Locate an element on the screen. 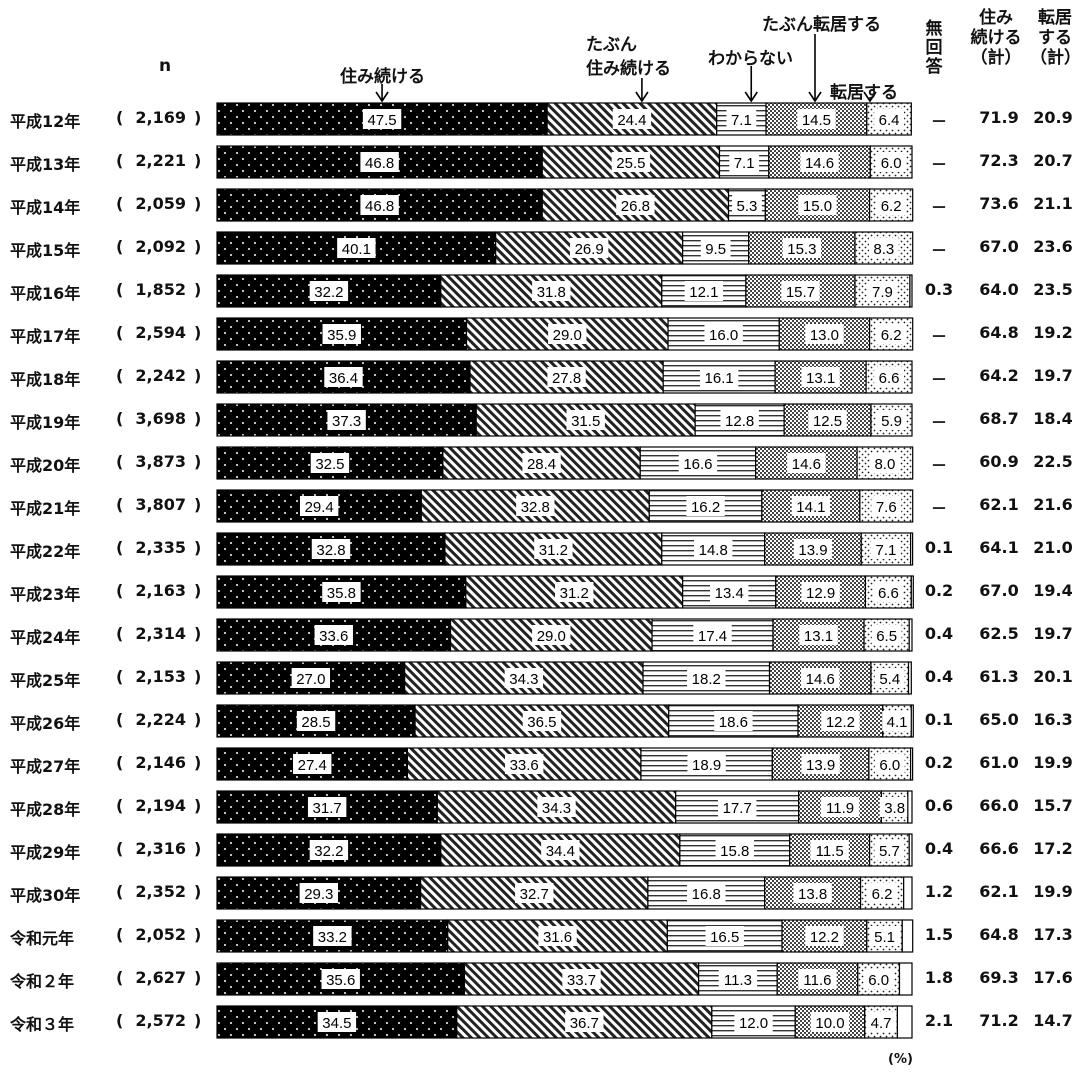  callout-arrow-maybe-move is located at coordinates (815, 68).